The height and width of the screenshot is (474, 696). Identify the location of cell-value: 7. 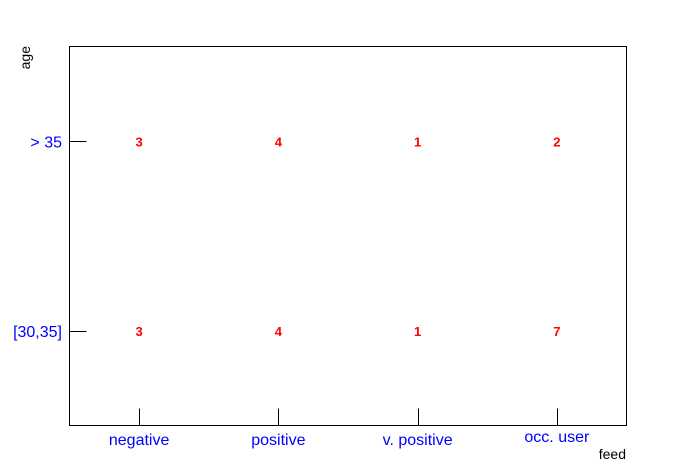
(556, 331).